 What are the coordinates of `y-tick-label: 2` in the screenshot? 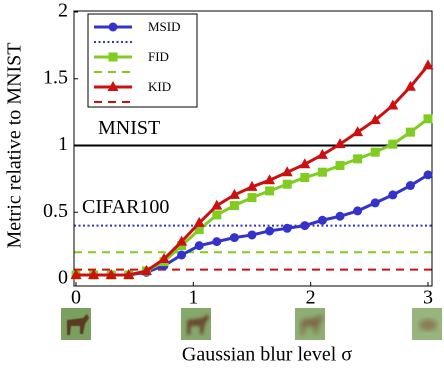 It's located at (63, 11).